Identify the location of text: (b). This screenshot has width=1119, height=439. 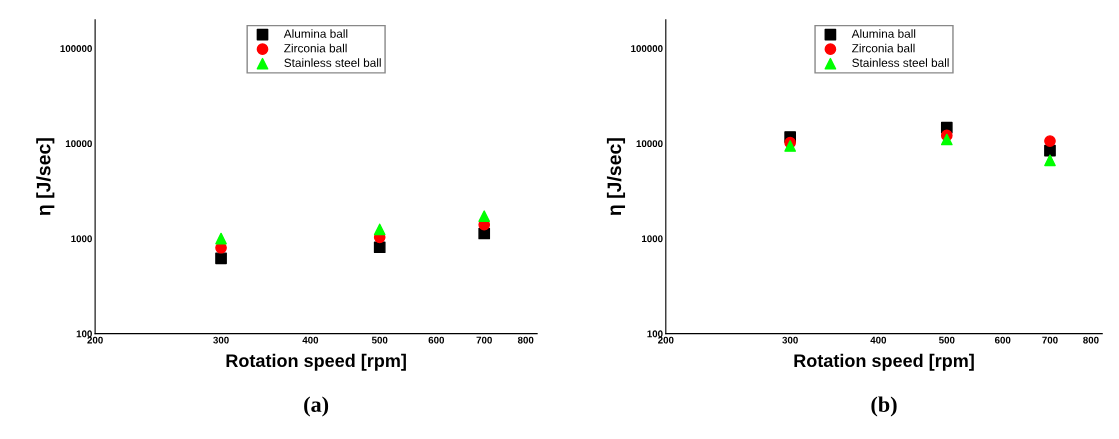
(884, 406).